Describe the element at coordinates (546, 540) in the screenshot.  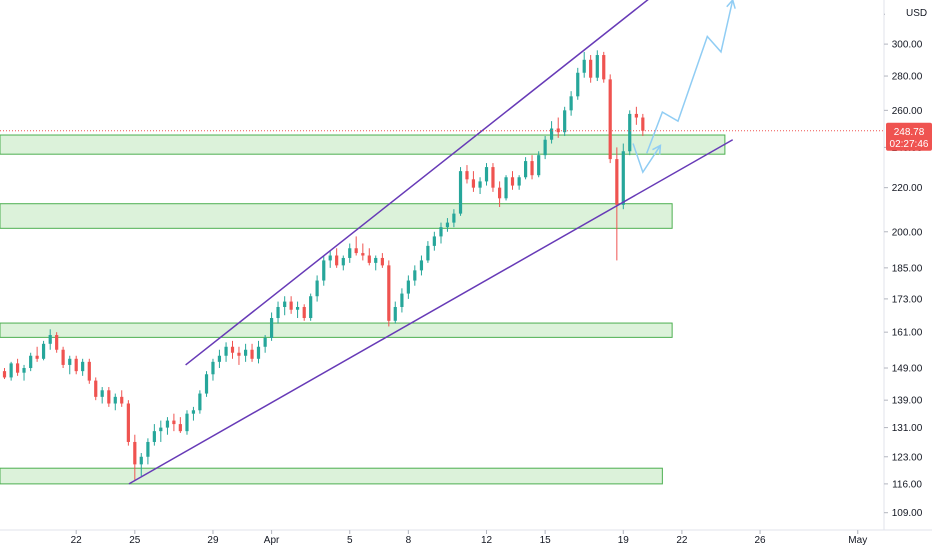
I see `x-tick-label: 15` at that location.